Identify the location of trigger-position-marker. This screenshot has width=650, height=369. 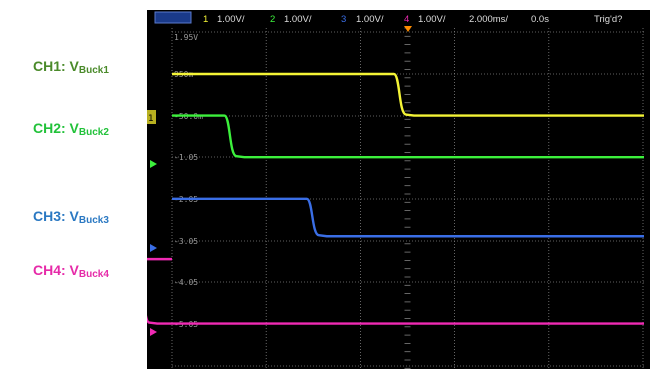
(408, 29).